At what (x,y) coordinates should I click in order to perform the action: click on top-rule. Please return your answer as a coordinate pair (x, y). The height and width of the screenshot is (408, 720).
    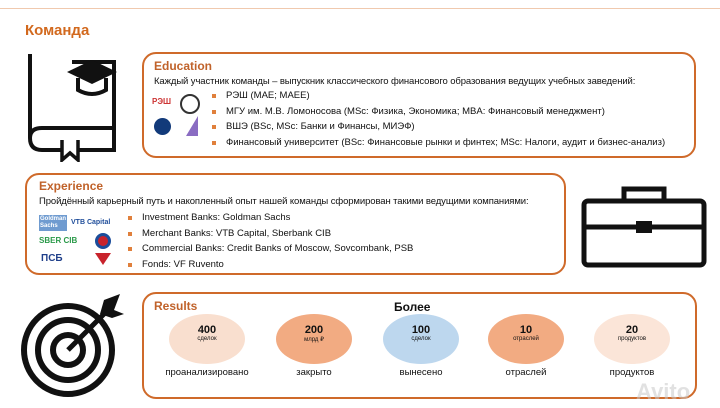
    Looking at the image, I should click on (360, 8).